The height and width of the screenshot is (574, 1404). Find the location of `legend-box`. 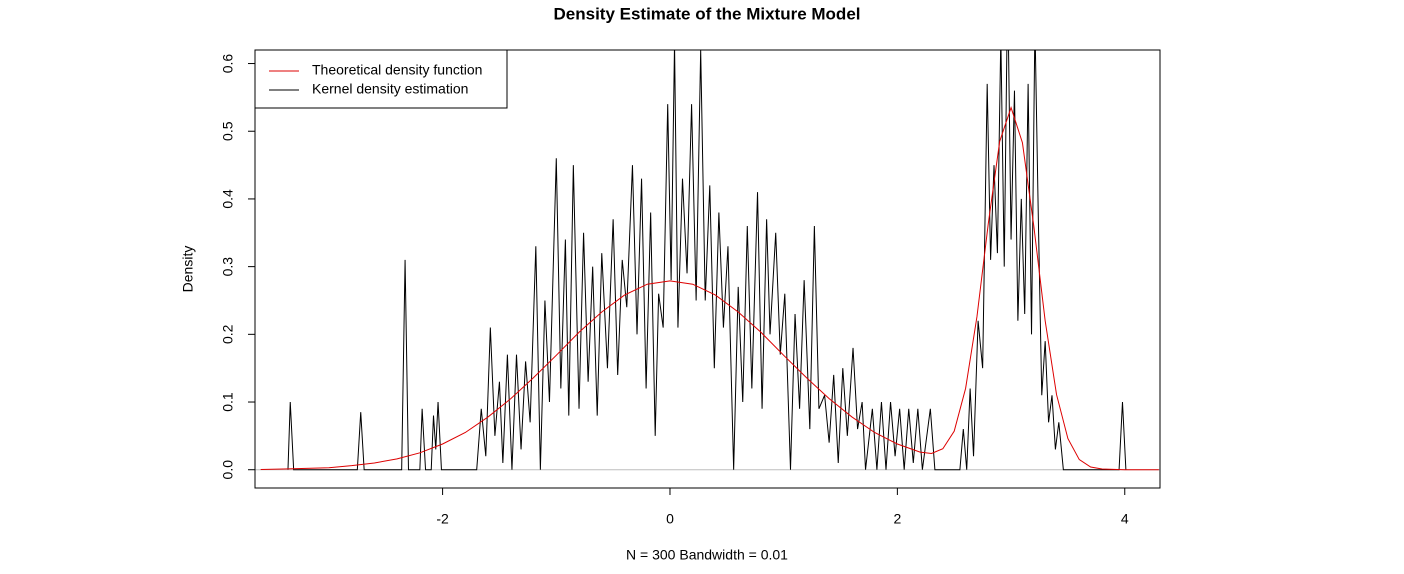

legend-box is located at coordinates (381, 79).